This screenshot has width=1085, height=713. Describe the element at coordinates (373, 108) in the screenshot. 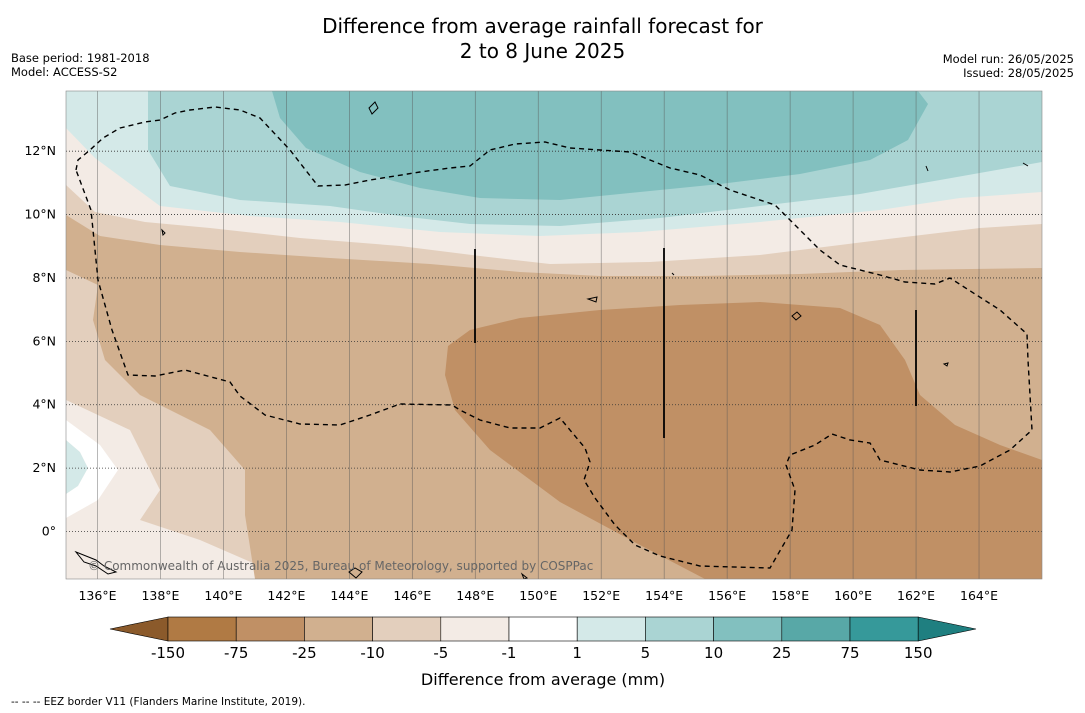

I see `island-guam` at that location.